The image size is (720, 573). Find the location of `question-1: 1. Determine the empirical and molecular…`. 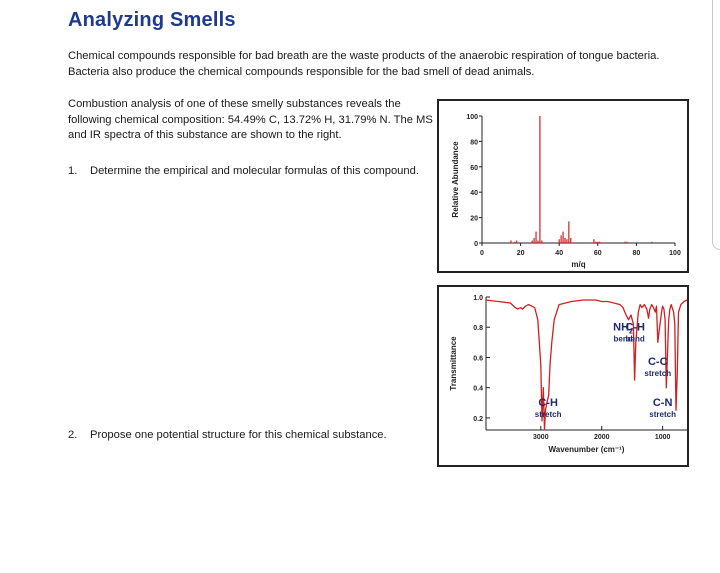

question-1: 1. Determine the empirical and molecular… is located at coordinates (250, 172).